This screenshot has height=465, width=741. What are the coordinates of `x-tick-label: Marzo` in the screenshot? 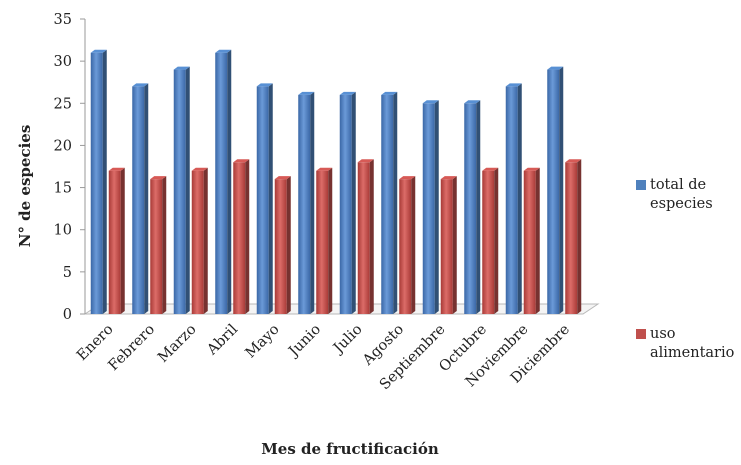 It's located at (177, 344).